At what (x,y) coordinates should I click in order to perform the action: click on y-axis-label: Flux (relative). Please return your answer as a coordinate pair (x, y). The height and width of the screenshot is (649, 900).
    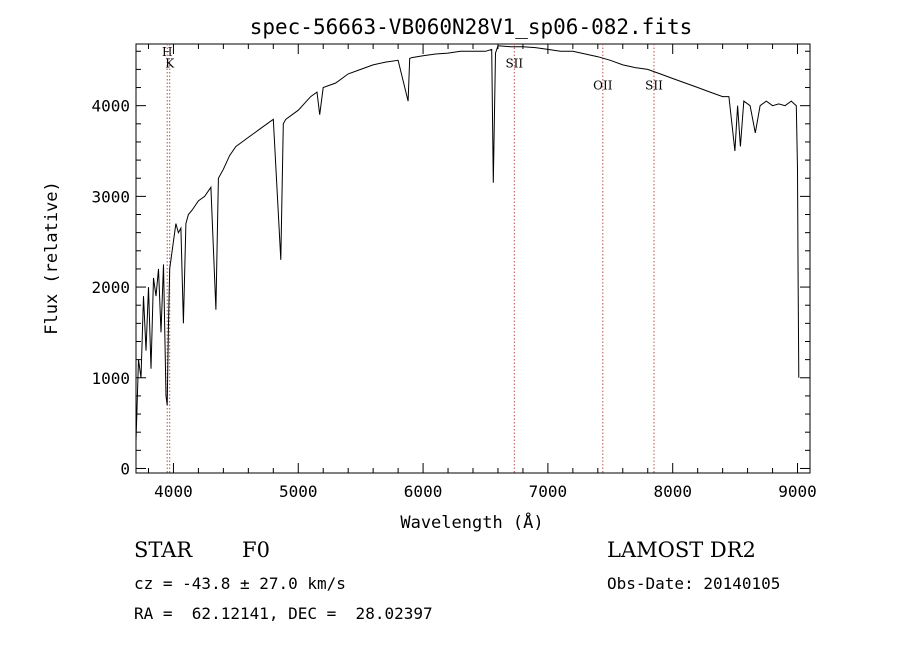
    Looking at the image, I should click on (52, 258).